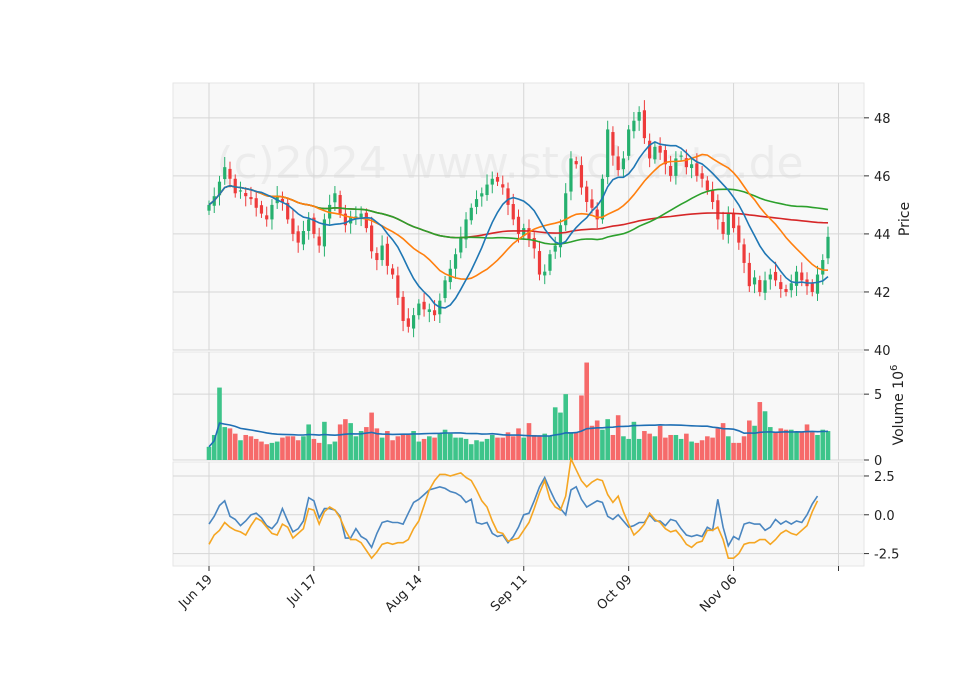 This screenshot has height=694, width=960. What do you see at coordinates (899, 380) in the screenshot?
I see `volume-axis-multiplier: 10` at bounding box center [899, 380].